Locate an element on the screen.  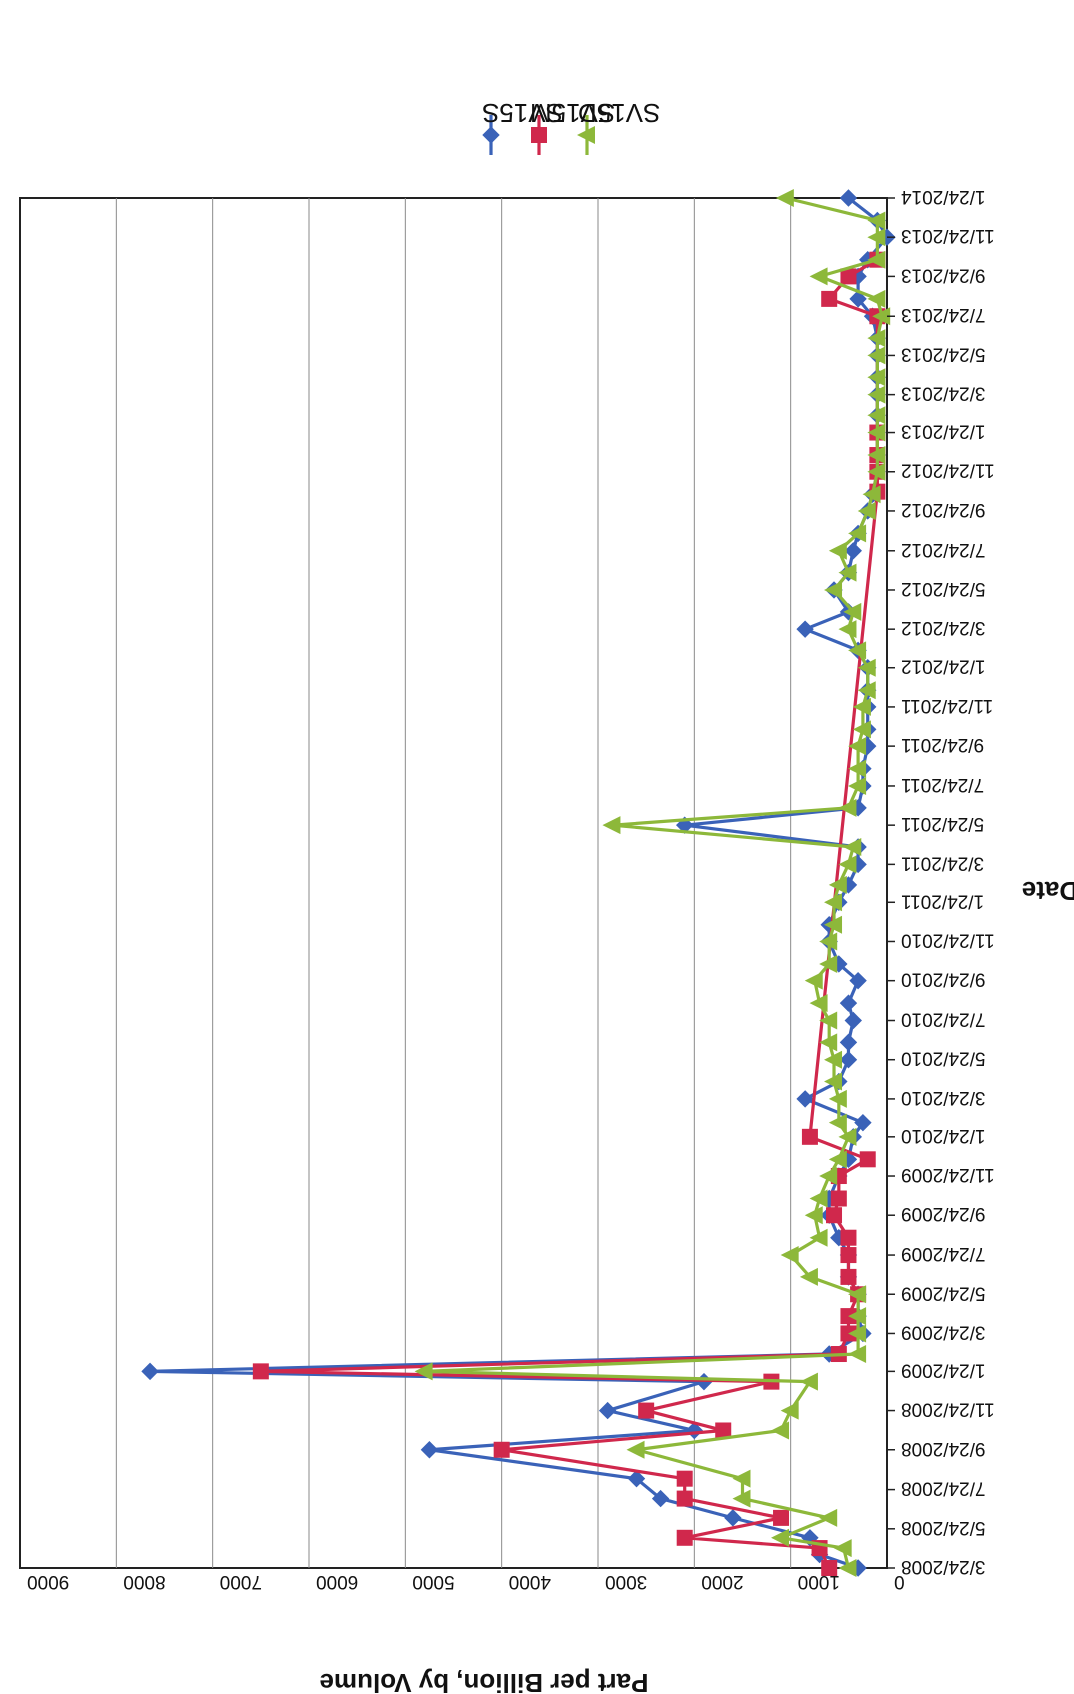
x-tick-label: 1/24/2014 is located at coordinates (943, 196).